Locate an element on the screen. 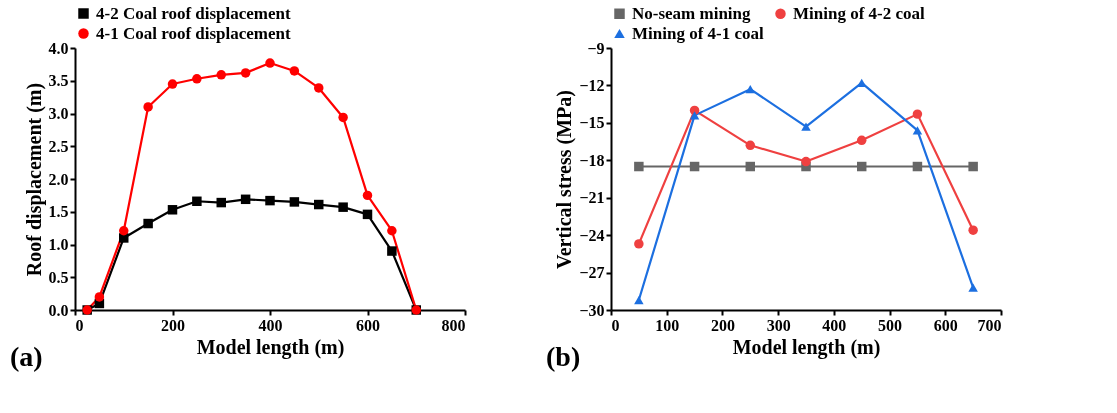  y-tick-label: 1.0 is located at coordinates (58, 244).